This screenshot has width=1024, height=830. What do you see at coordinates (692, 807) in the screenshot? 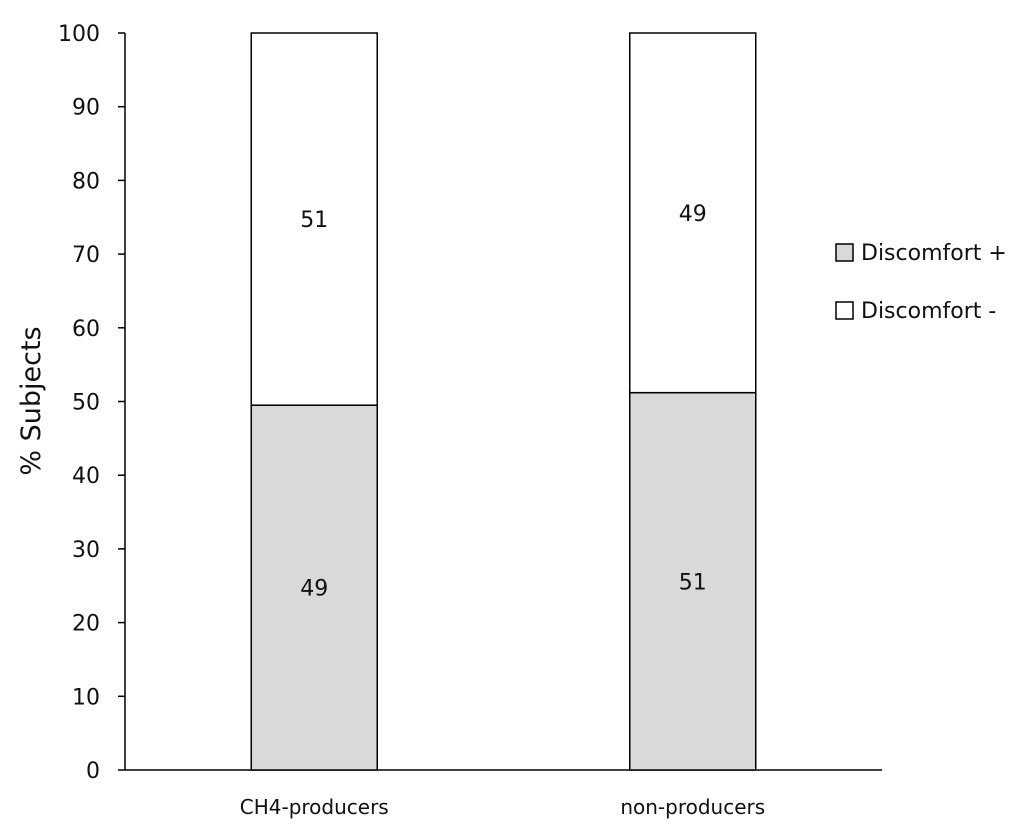
I see `x-tick-label: non-producers` at bounding box center [692, 807].